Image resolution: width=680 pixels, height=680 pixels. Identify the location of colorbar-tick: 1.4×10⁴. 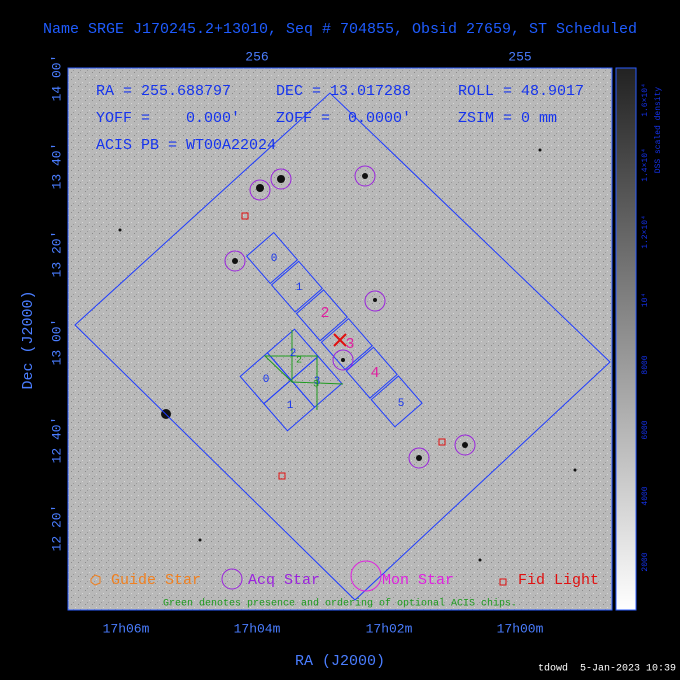
(645, 165).